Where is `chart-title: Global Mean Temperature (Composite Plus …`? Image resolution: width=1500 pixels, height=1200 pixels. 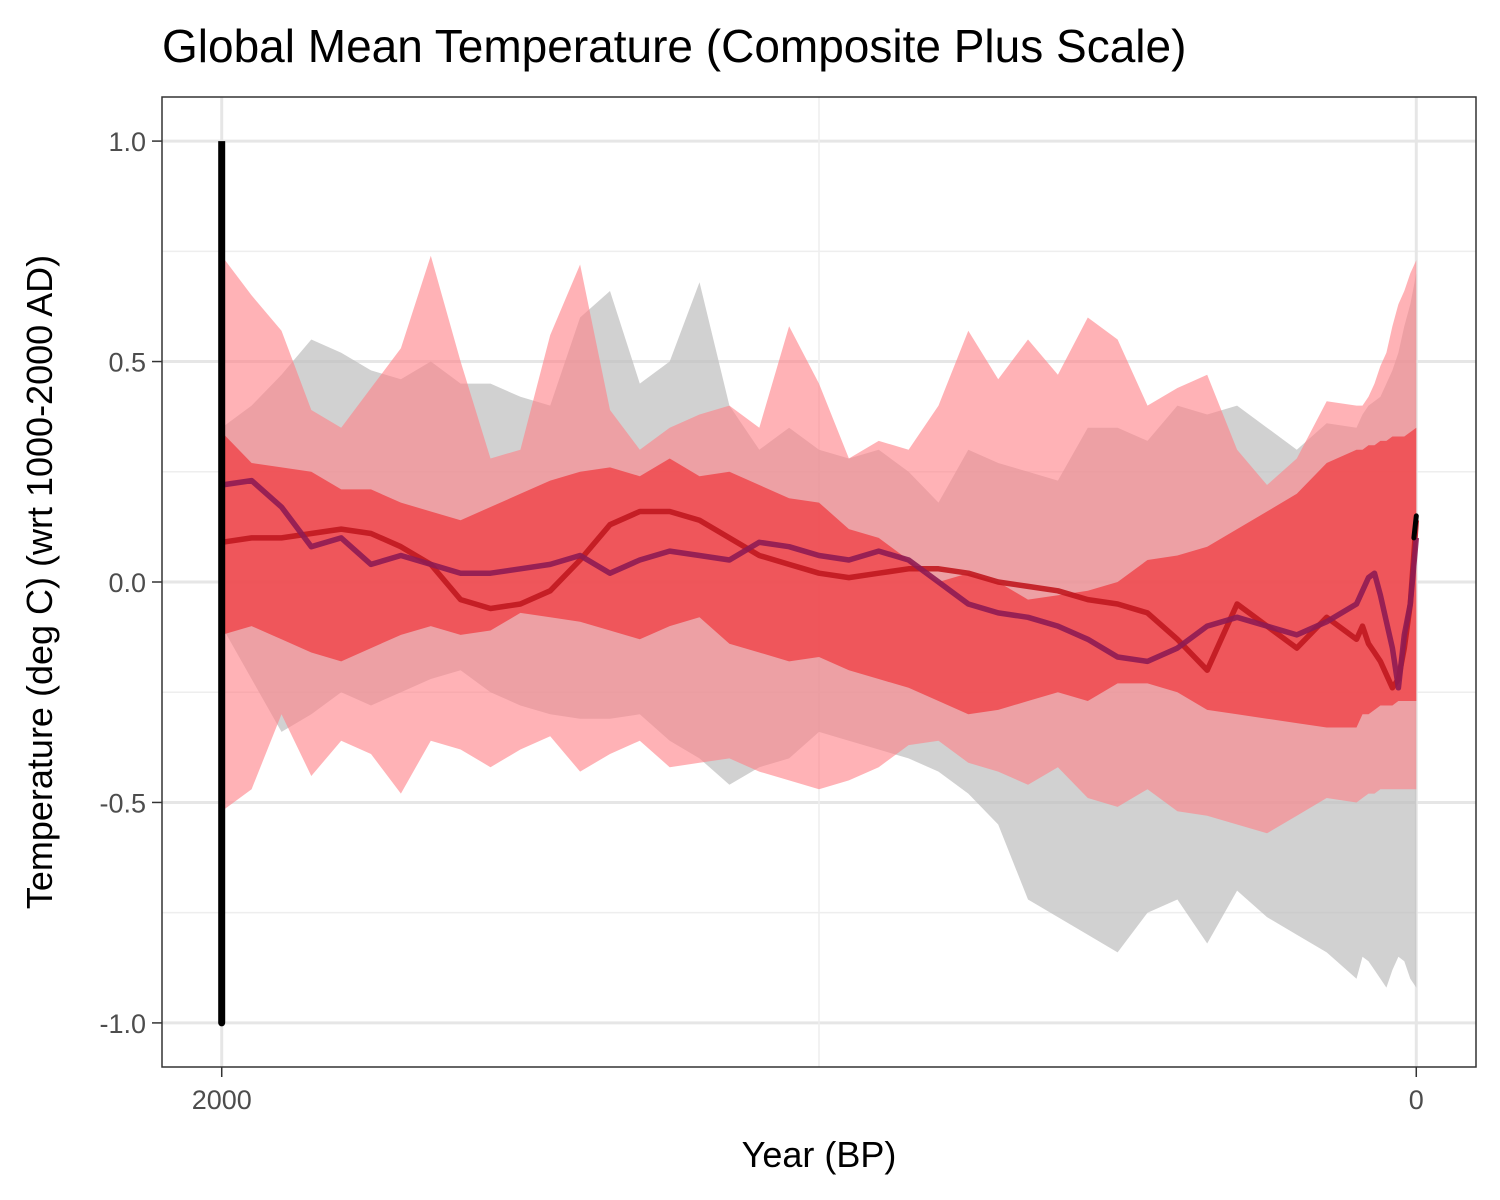 chart-title: Global Mean Temperature (Composite Plus … is located at coordinates (674, 46).